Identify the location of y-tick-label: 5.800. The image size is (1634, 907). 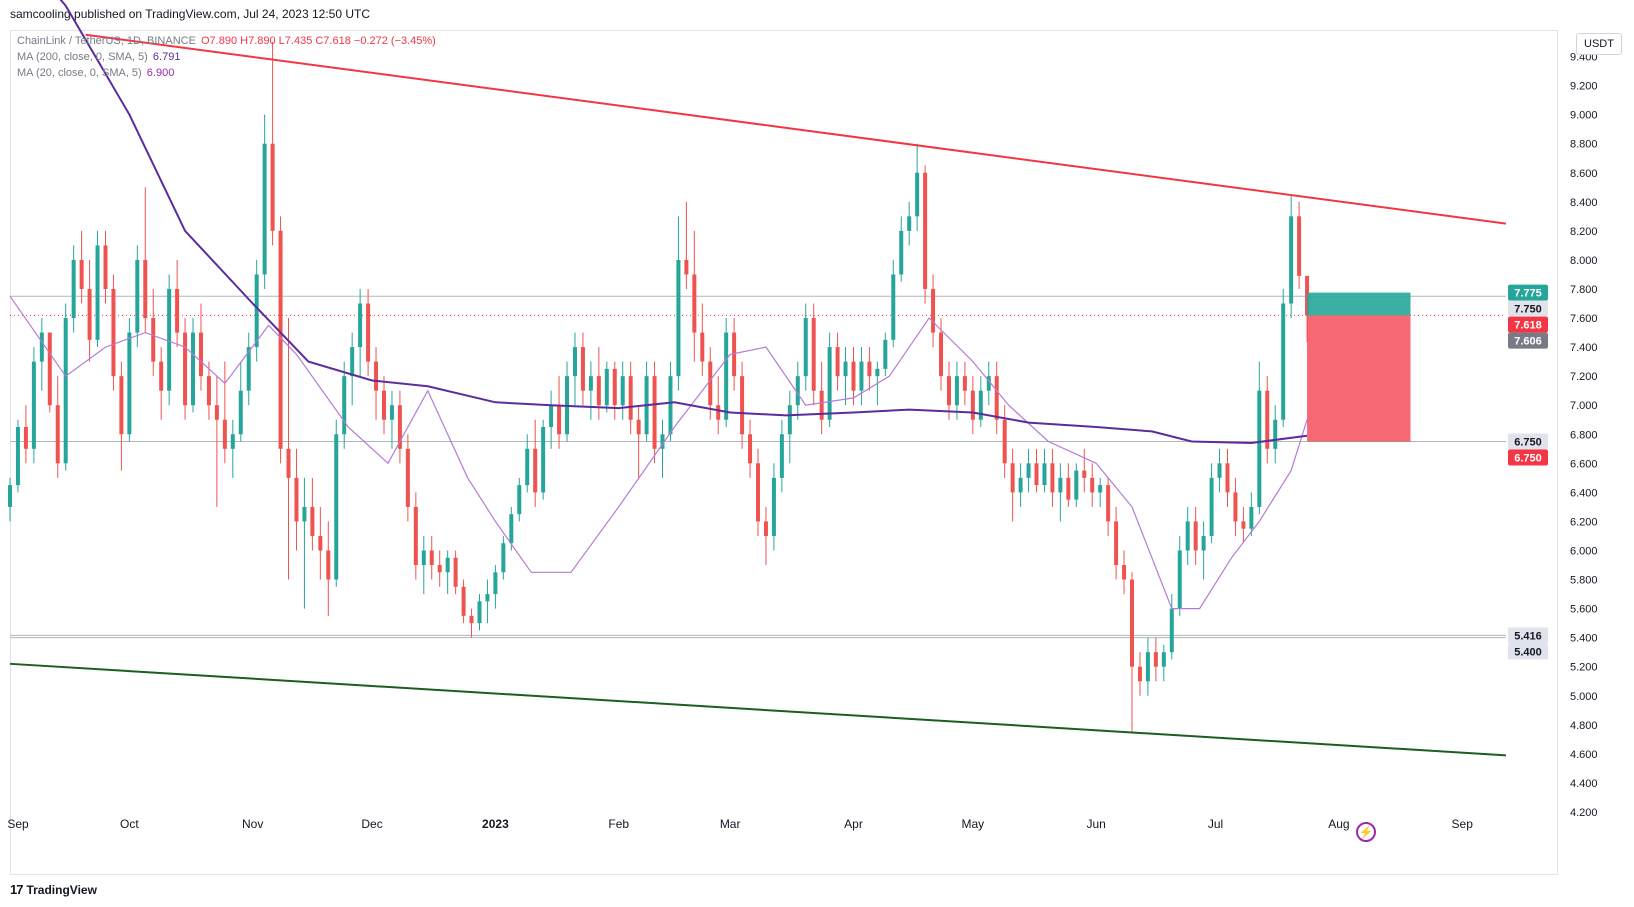
(1584, 581).